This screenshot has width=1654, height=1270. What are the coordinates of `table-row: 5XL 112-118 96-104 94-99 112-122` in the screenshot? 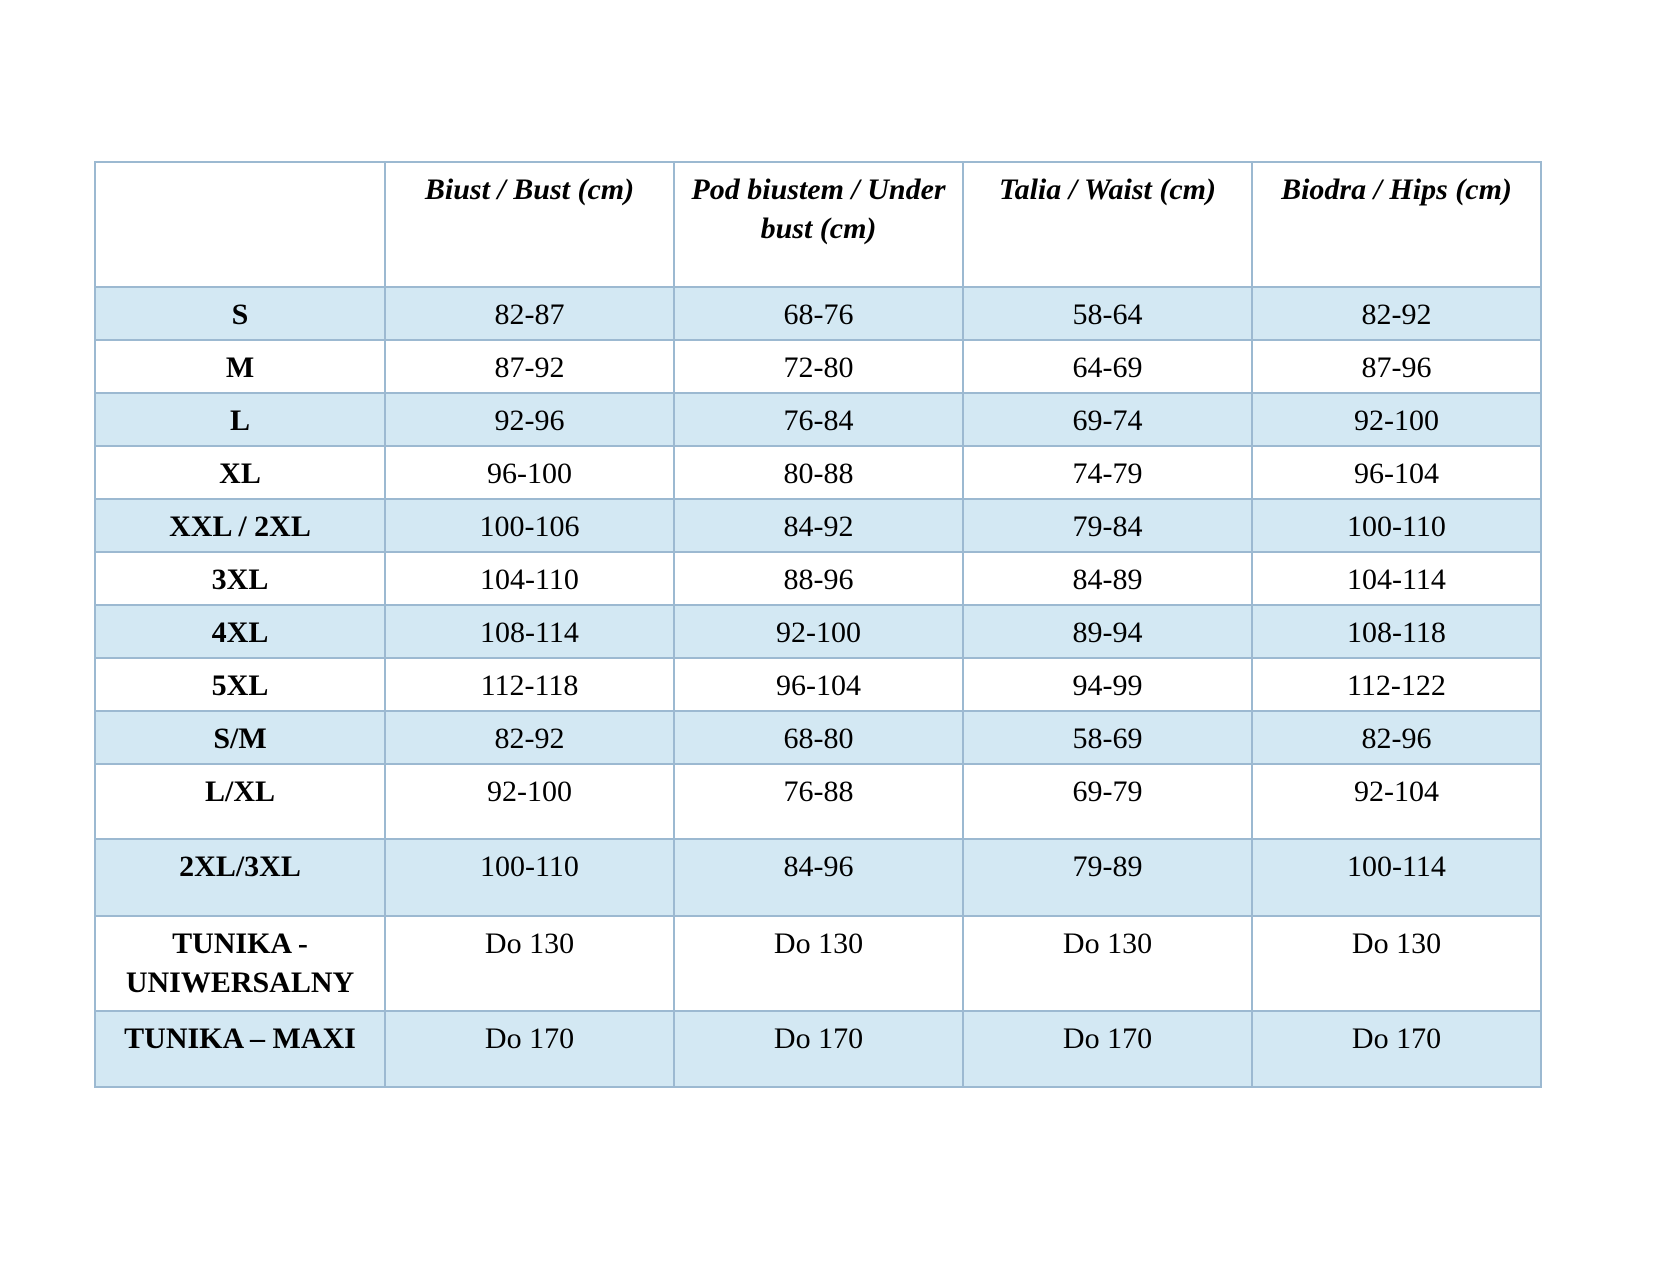 It's located at (818, 684).